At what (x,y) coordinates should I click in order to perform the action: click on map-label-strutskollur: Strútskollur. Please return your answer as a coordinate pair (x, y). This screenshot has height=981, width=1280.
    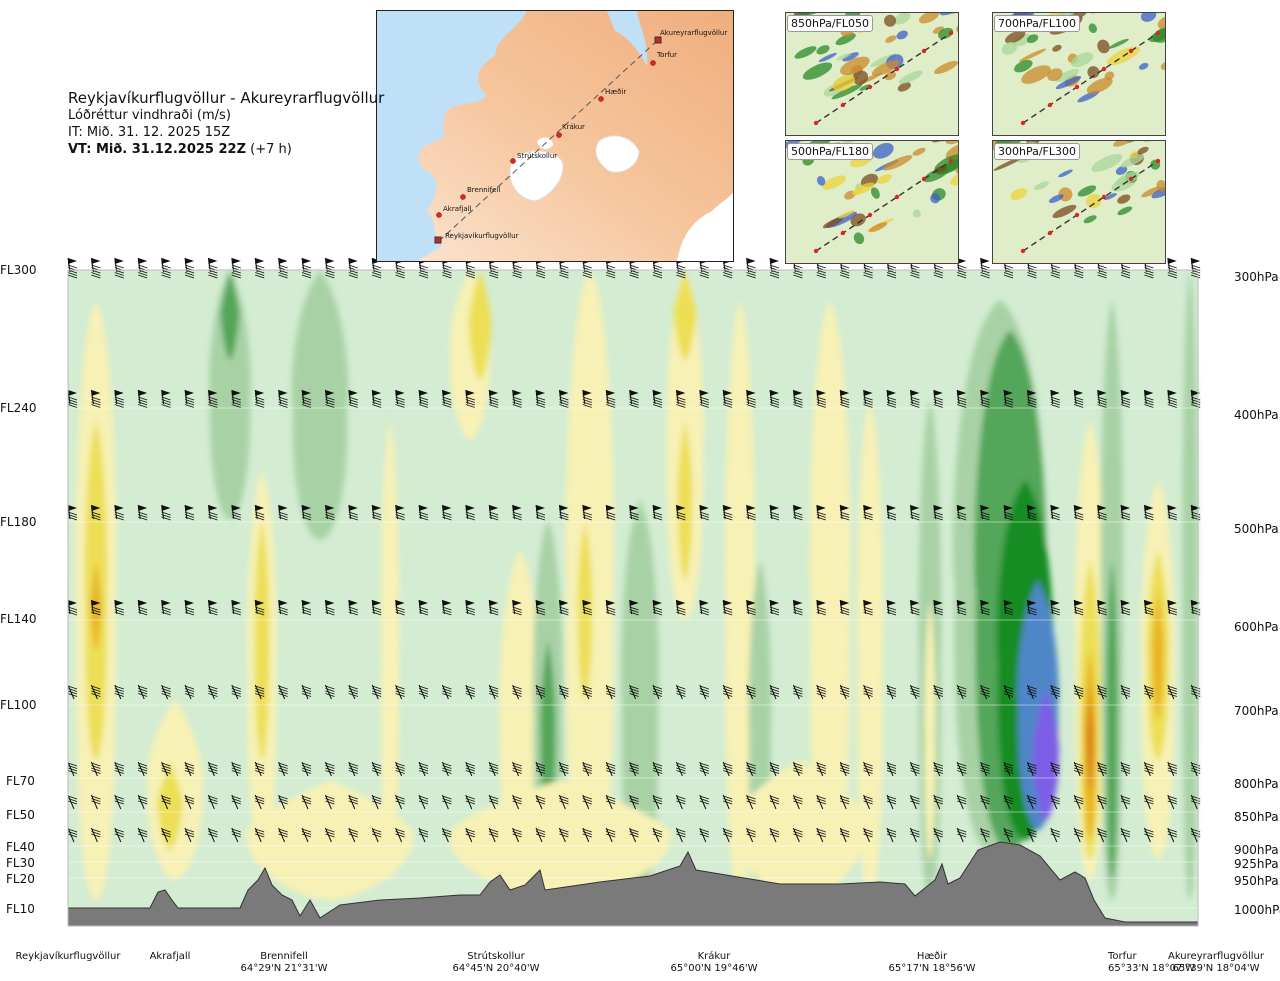
    Looking at the image, I should click on (537, 156).